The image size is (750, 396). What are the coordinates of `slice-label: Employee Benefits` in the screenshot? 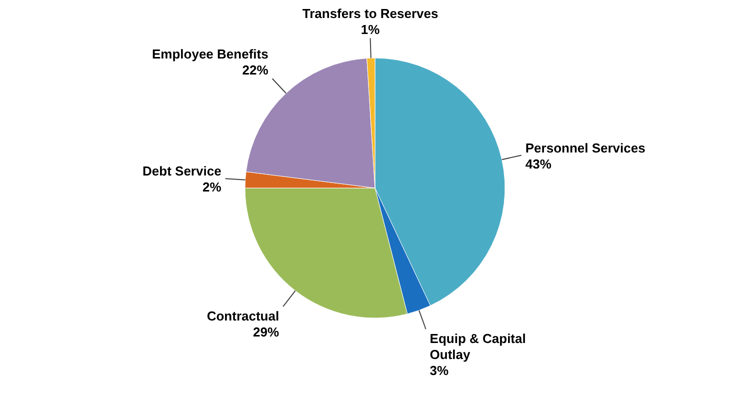 It's located at (210, 54).